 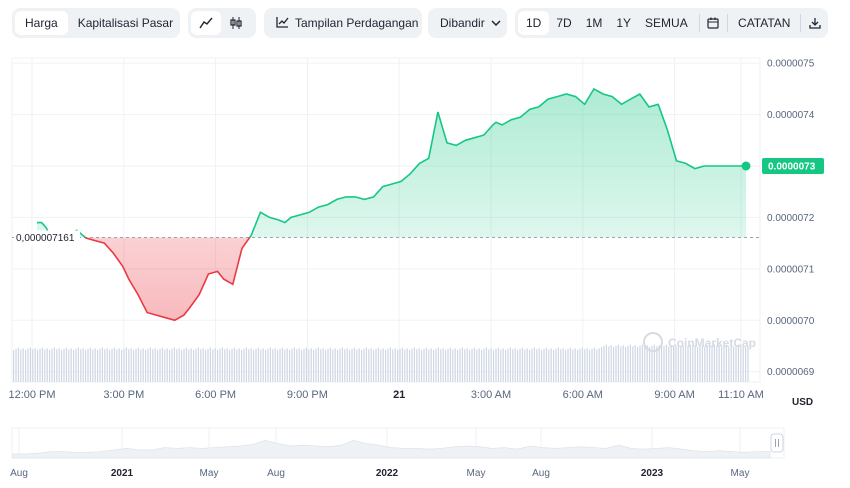 I want to click on range-navigator: Aug 2021 May Aug 2022 May Aug 2023 May, so click(x=397, y=453).